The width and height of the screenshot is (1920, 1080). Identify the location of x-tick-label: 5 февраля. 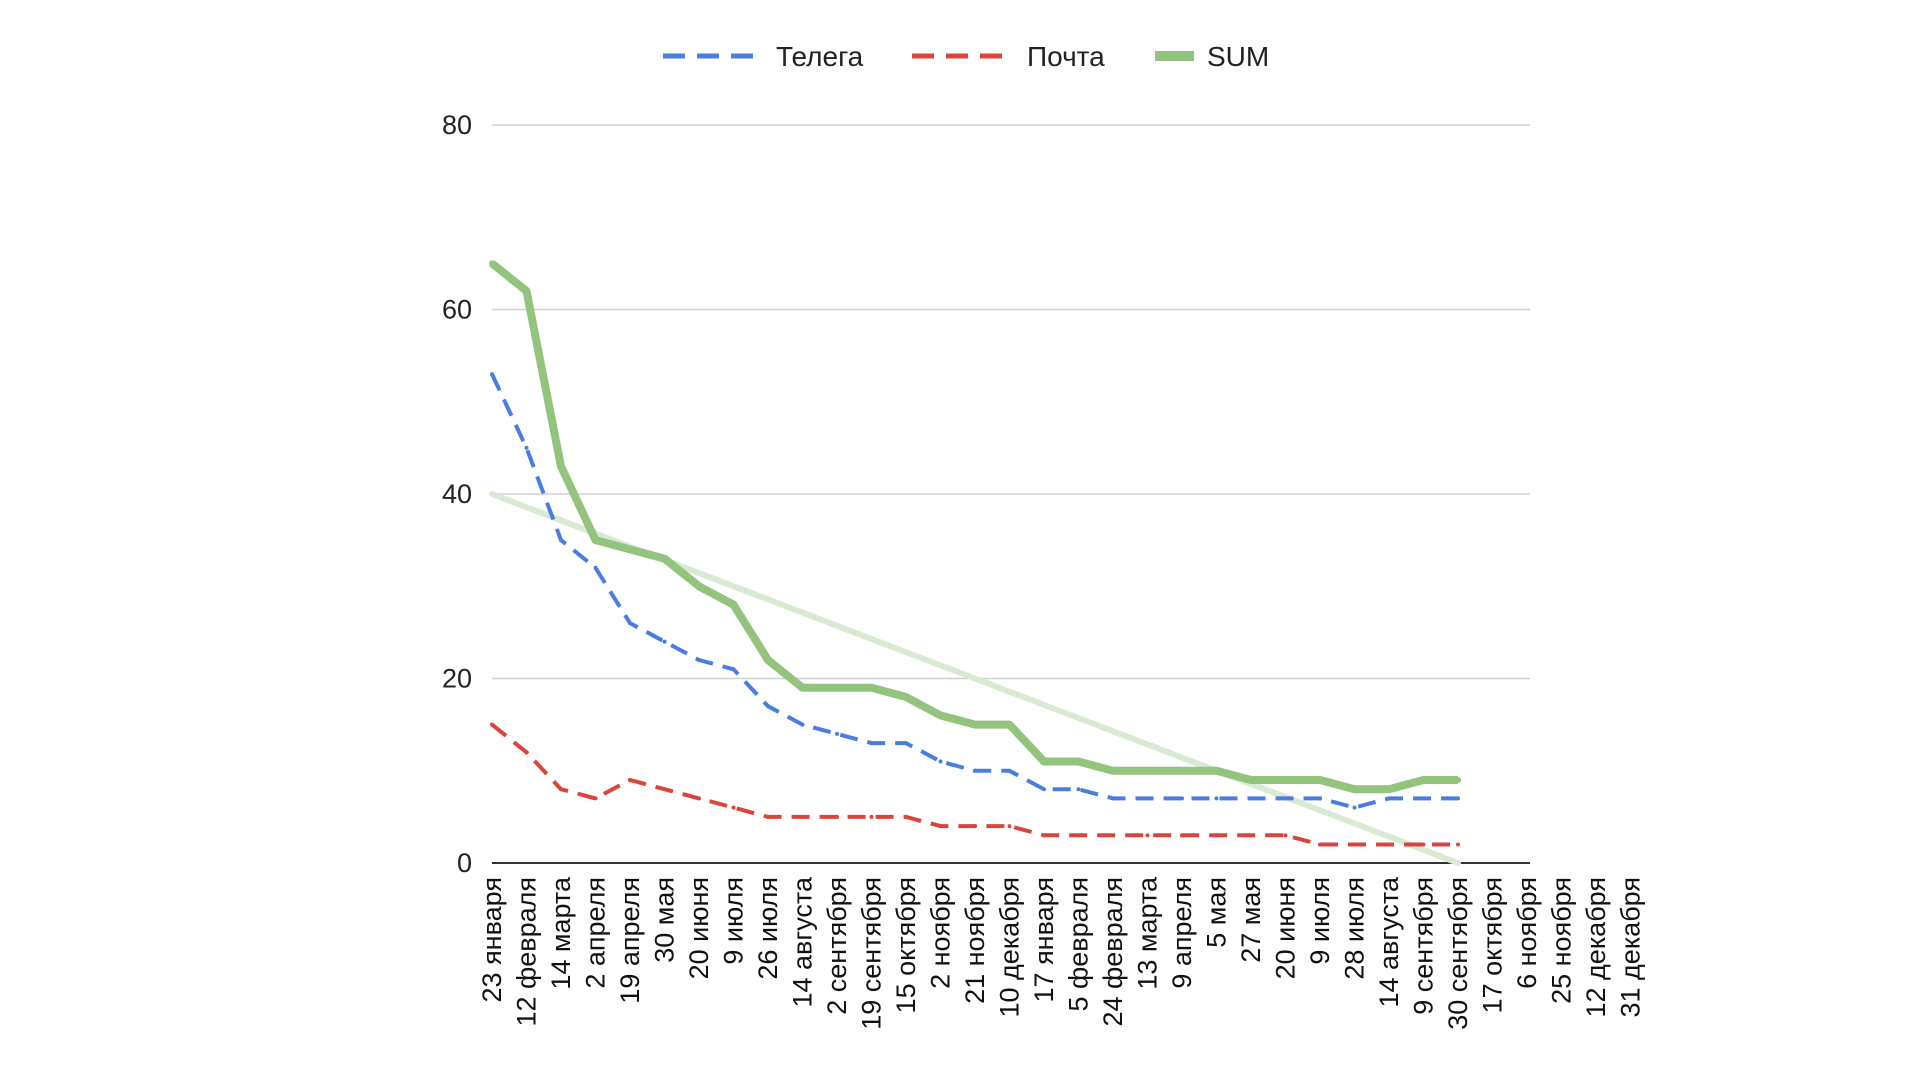
(1079, 944).